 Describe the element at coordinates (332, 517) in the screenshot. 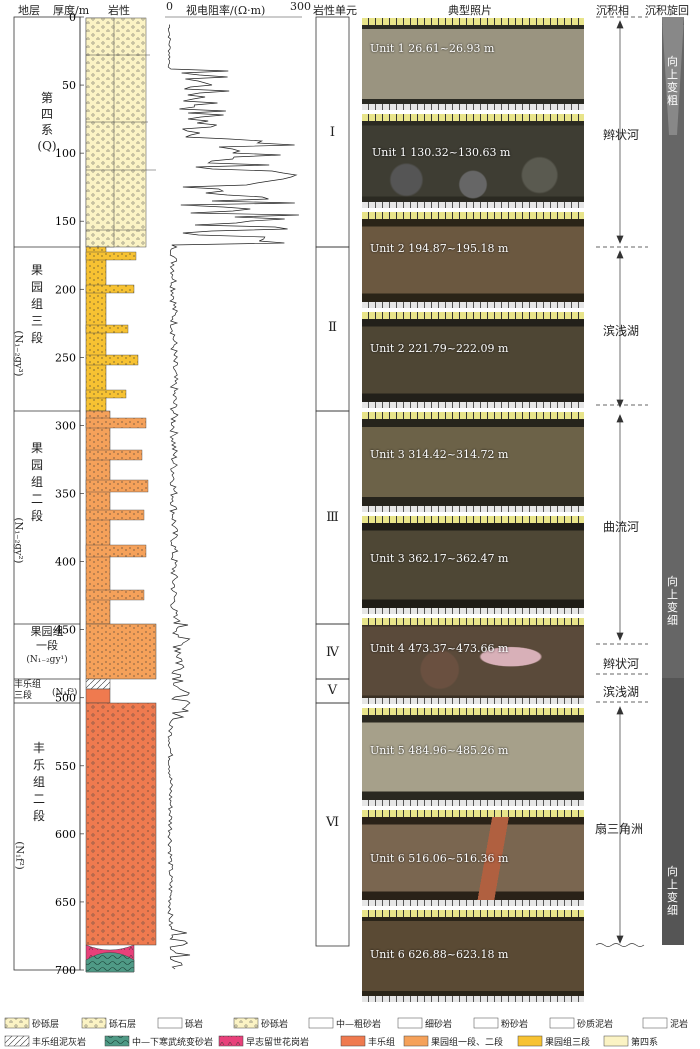

I see `unit-3-label: Ⅲ` at that location.